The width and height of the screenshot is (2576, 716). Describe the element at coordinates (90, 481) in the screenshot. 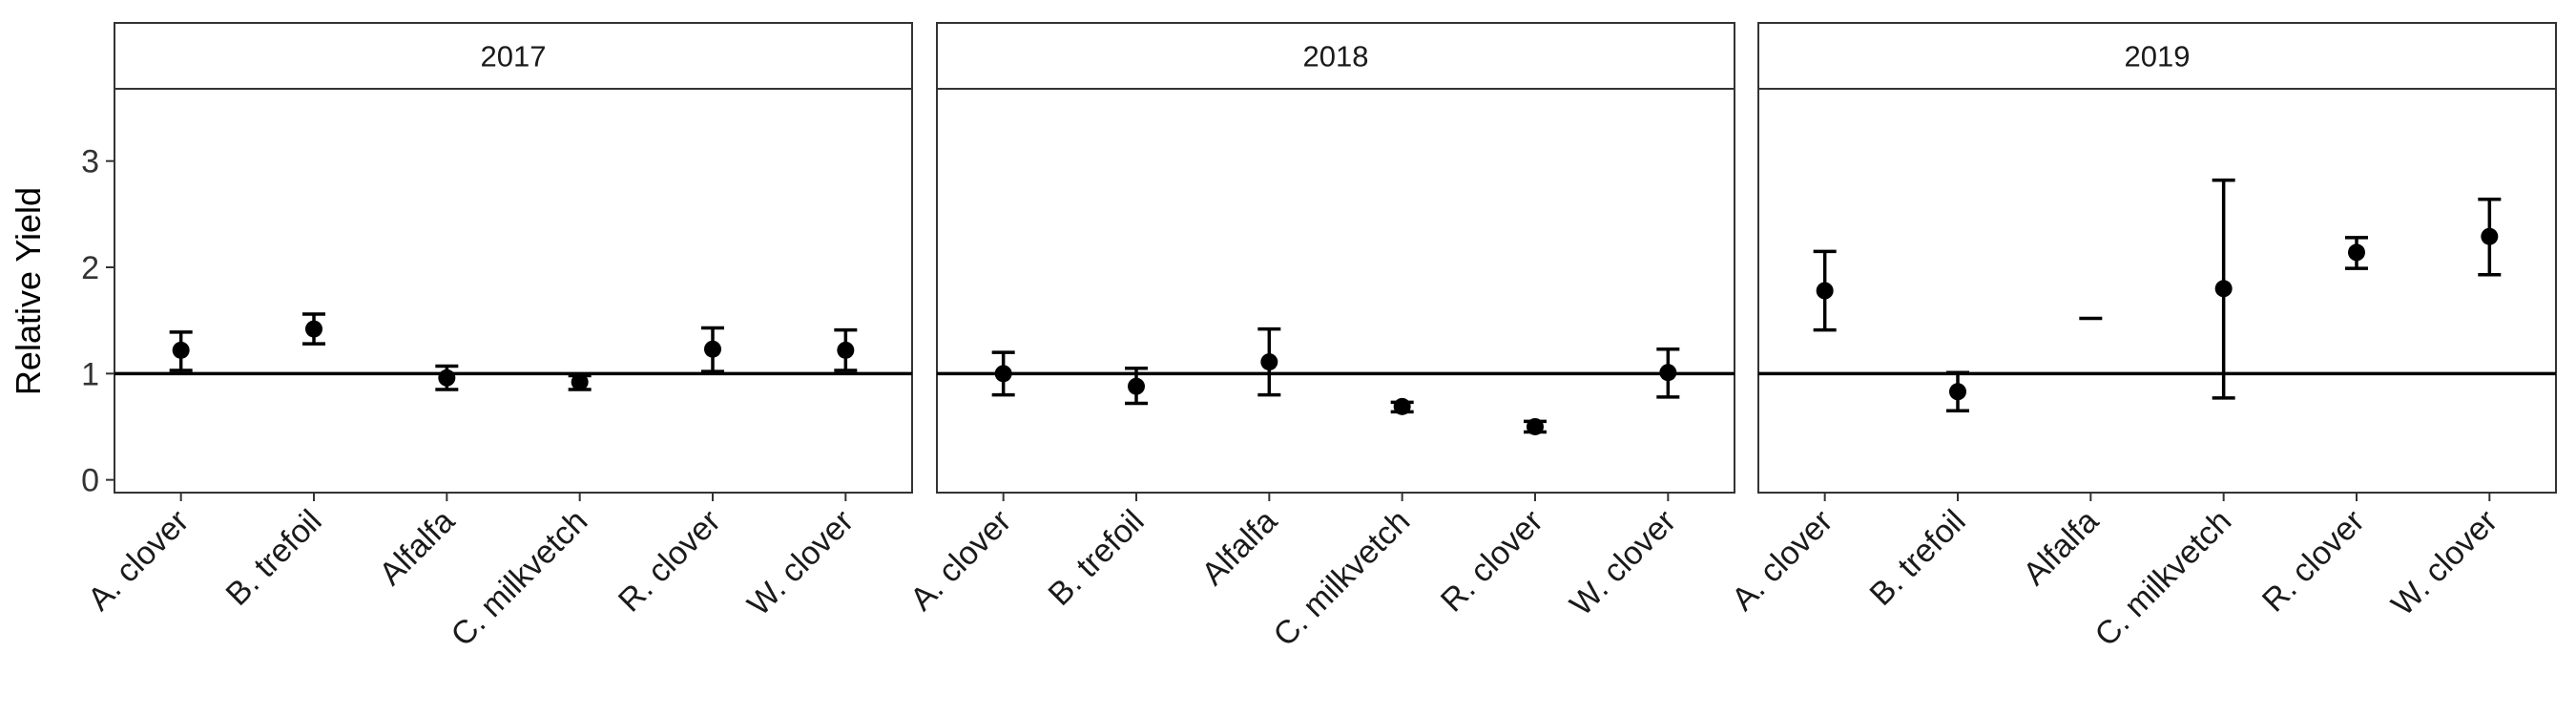

I see `y-tick-label: 0` at that location.